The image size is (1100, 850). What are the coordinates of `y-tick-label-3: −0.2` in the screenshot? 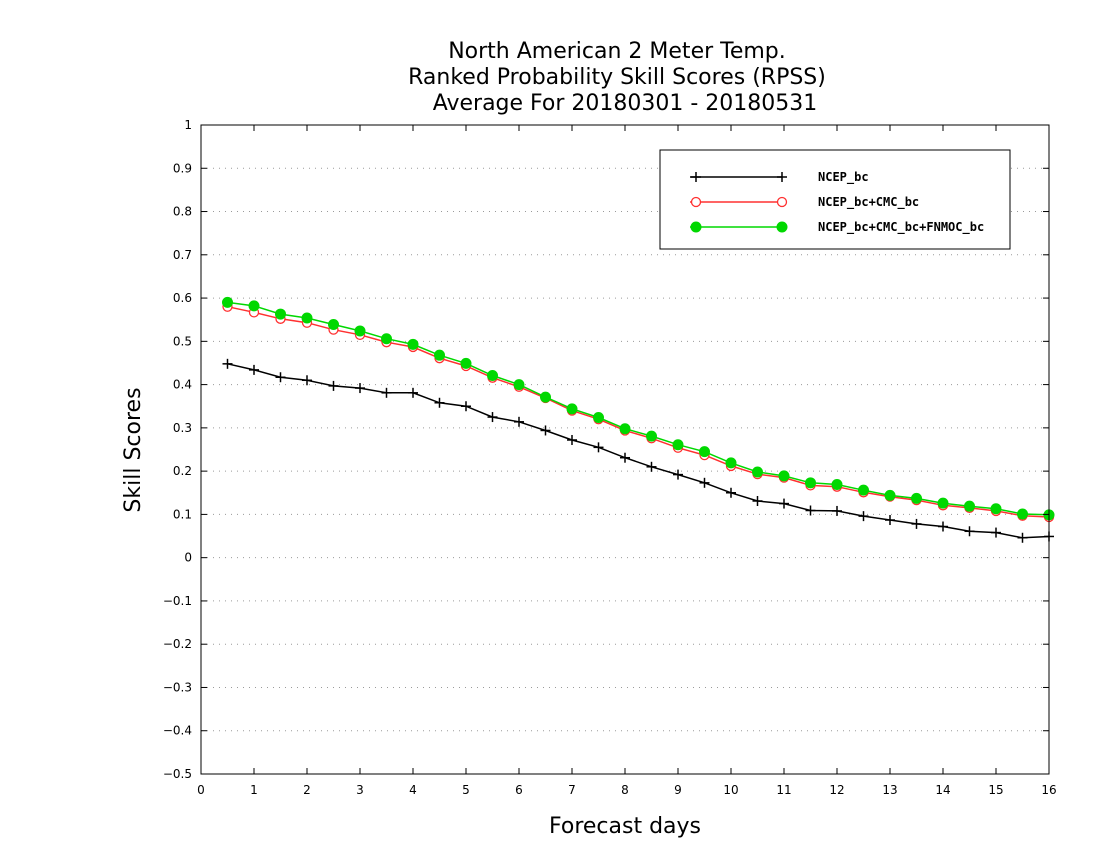 It's located at (177, 644).